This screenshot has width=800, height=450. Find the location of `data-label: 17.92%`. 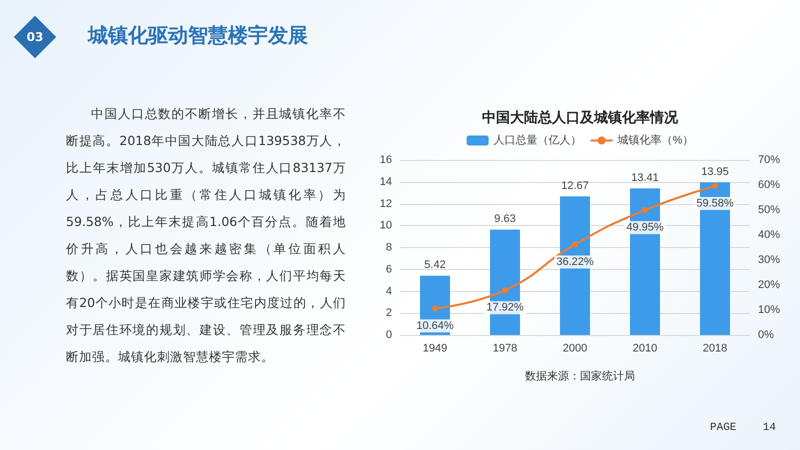

data-label: 17.92% is located at coordinates (505, 308).